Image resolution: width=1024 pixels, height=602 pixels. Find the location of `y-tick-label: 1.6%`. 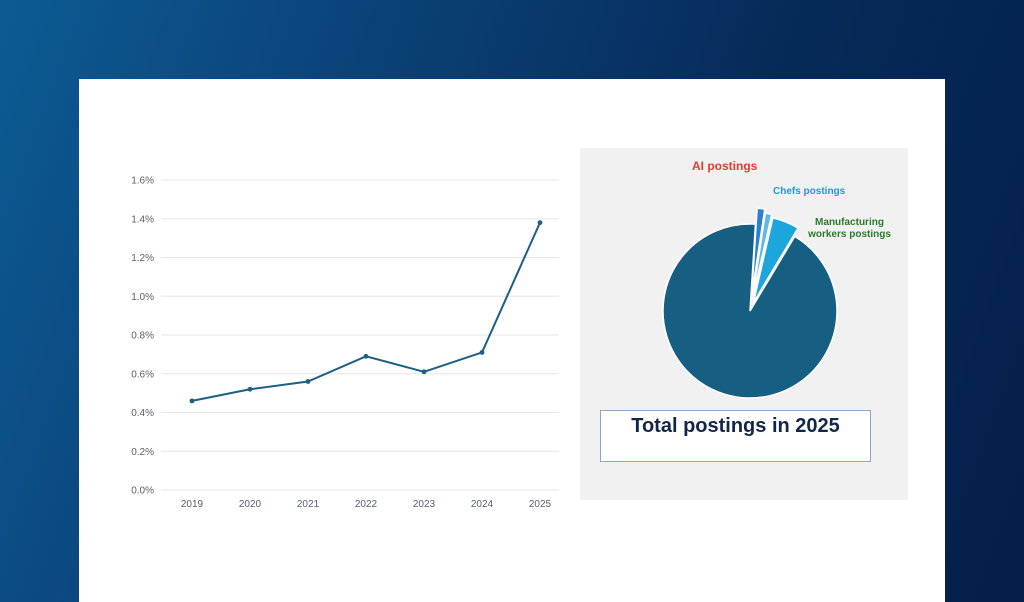

y-tick-label: 1.6% is located at coordinates (142, 181).